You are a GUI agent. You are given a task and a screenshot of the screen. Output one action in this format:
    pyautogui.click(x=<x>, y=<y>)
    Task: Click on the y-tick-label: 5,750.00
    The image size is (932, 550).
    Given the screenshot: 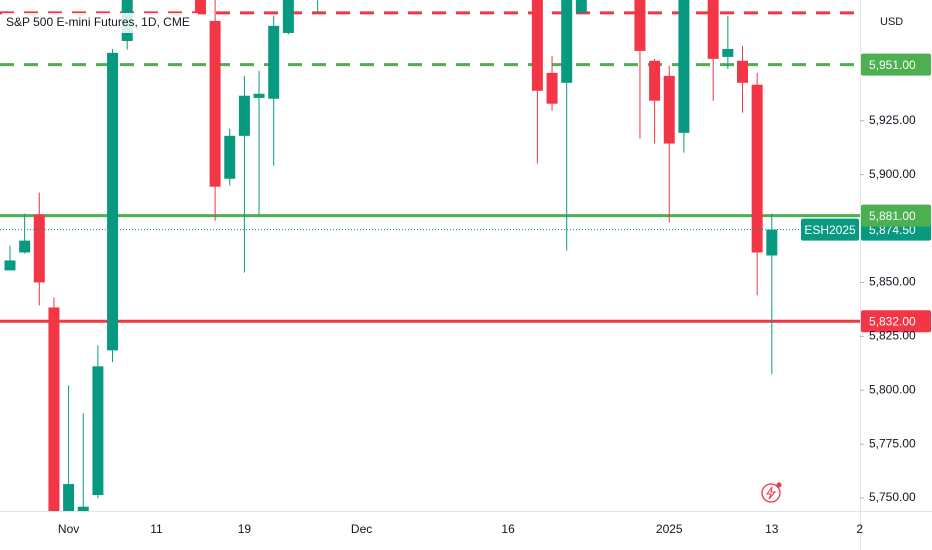 What is the action you would take?
    pyautogui.click(x=892, y=497)
    